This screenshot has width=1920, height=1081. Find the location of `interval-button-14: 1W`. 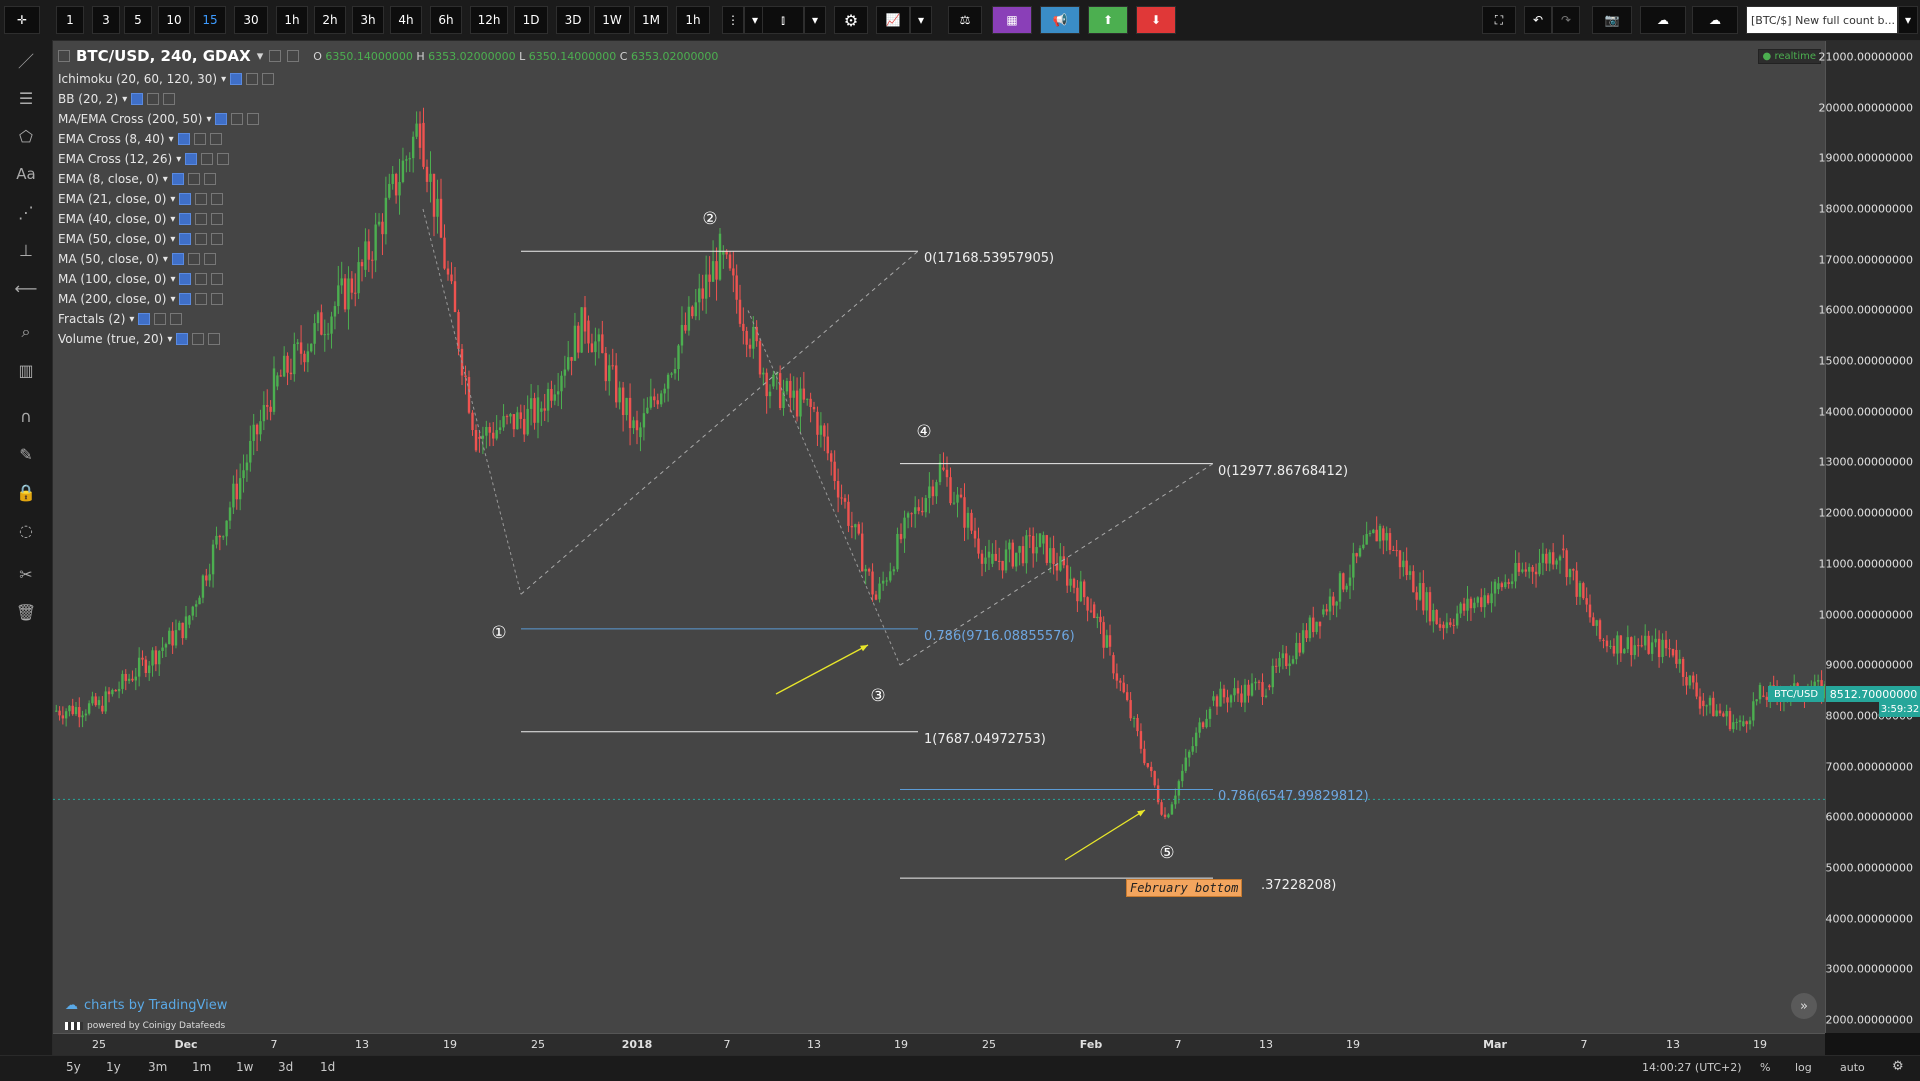

interval-button-14: 1W is located at coordinates (612, 20).